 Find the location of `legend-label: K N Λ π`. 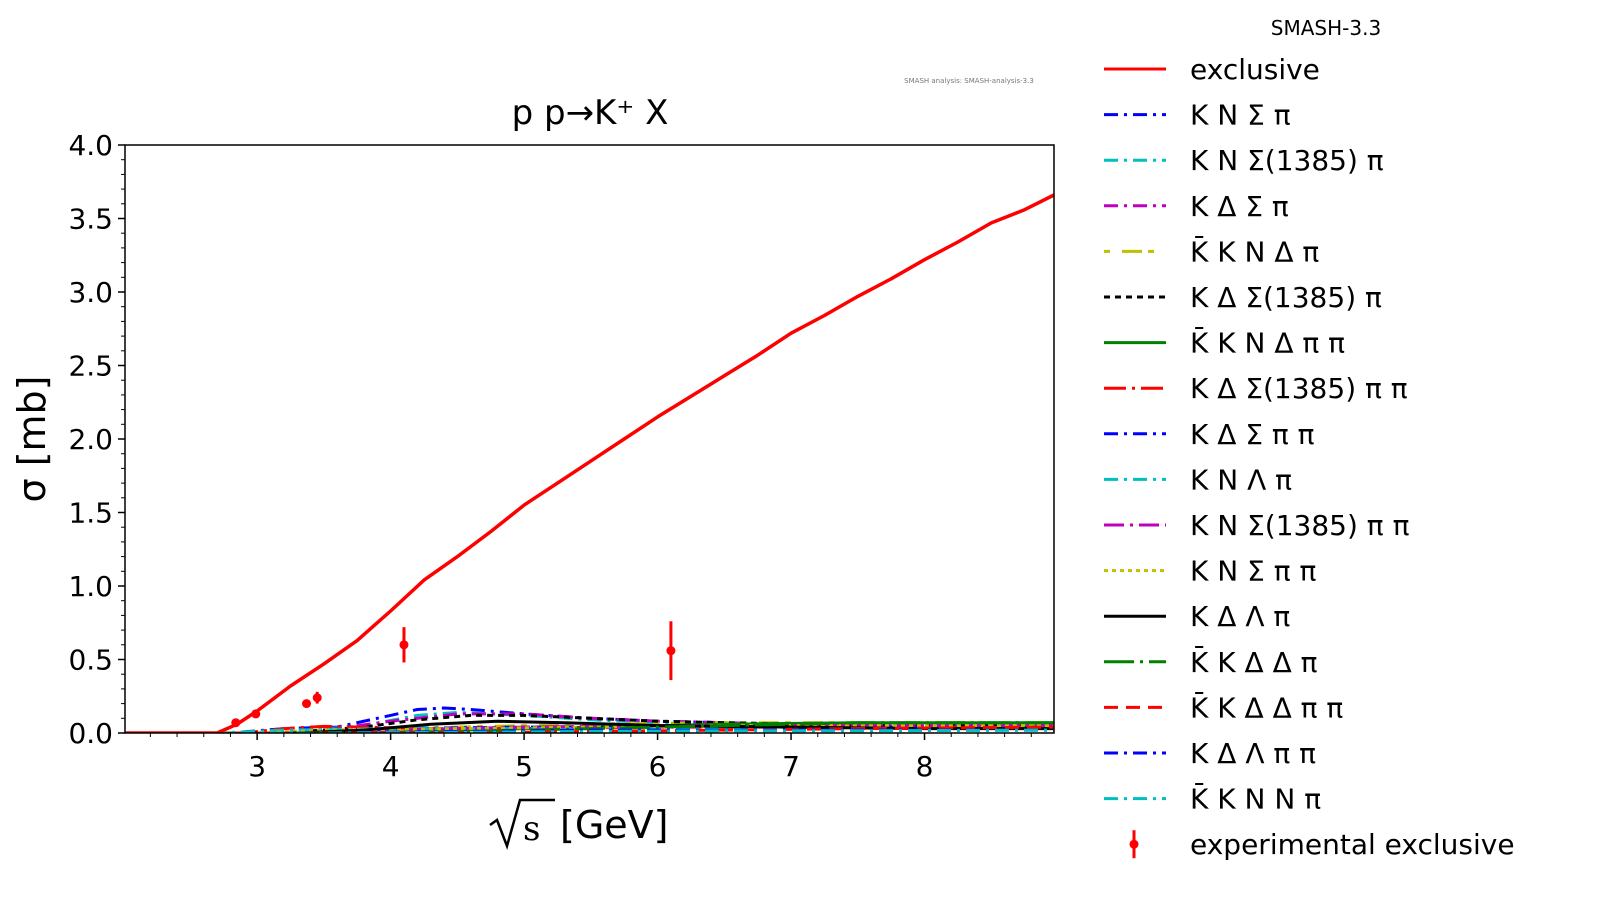

legend-label: K N Λ π is located at coordinates (1241, 479).